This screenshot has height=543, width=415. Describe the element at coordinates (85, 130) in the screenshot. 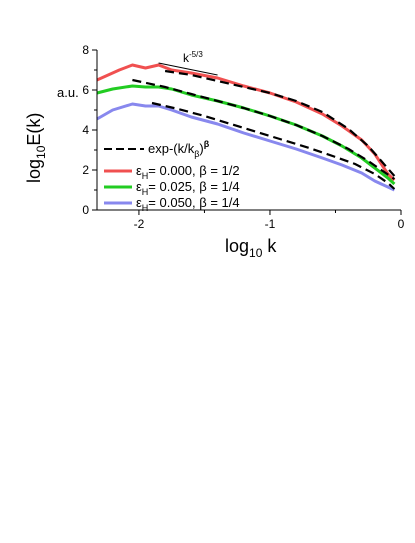

I see `y-tick-label: 4` at that location.